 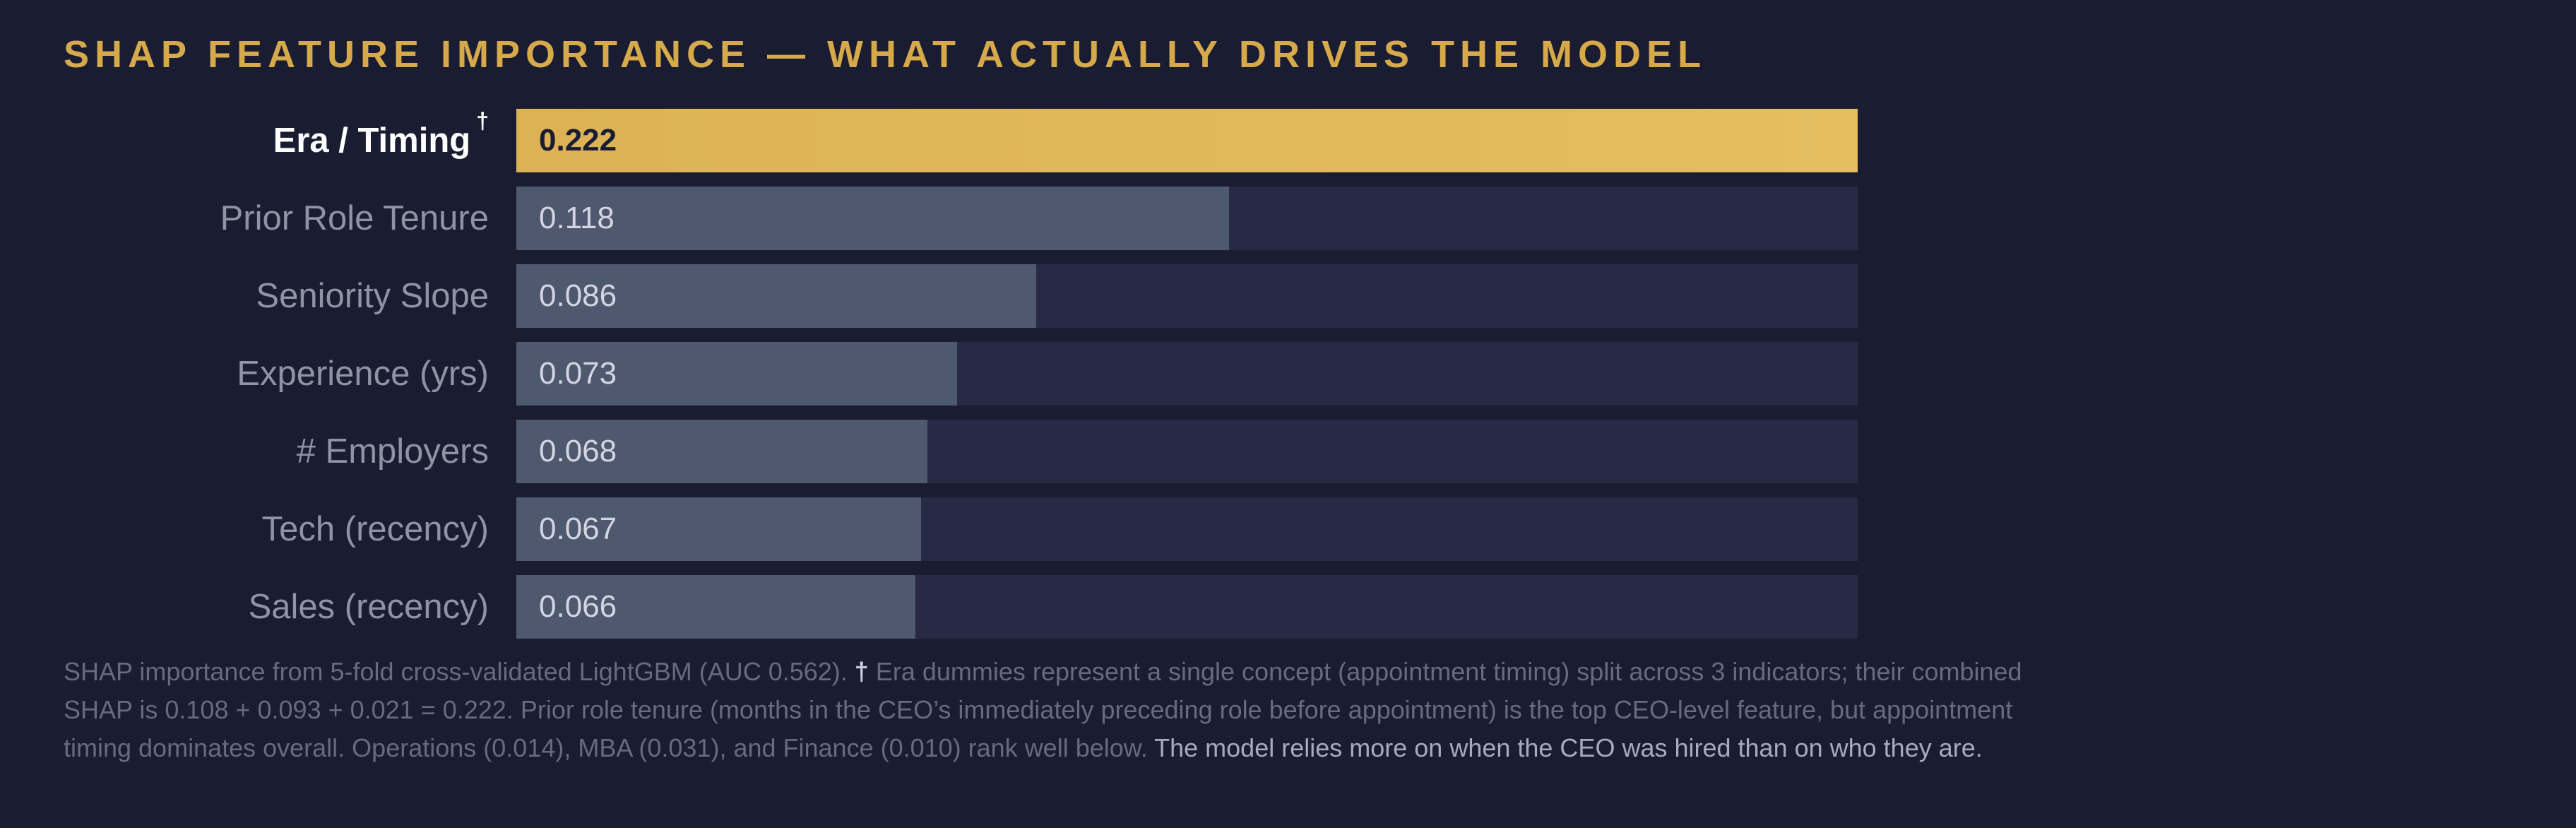 I want to click on chart-row: Sales (recency) 0.066, so click(x=929, y=607).